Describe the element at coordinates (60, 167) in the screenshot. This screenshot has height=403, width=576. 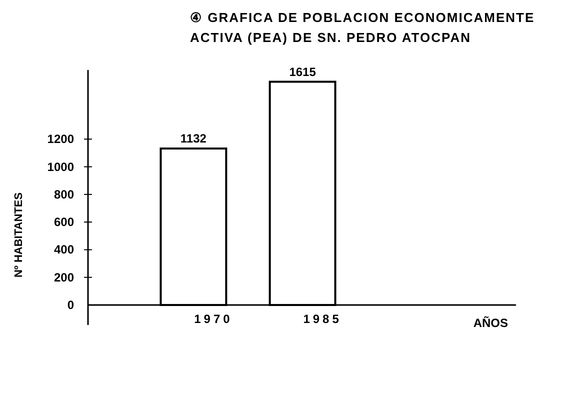
I see `y-tick-label: 1000` at that location.